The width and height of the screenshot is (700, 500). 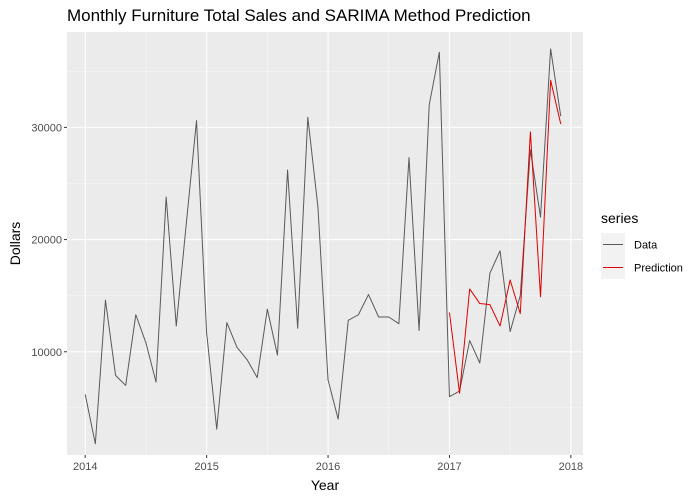 I want to click on legend: series Data Prediction, so click(x=642, y=244).